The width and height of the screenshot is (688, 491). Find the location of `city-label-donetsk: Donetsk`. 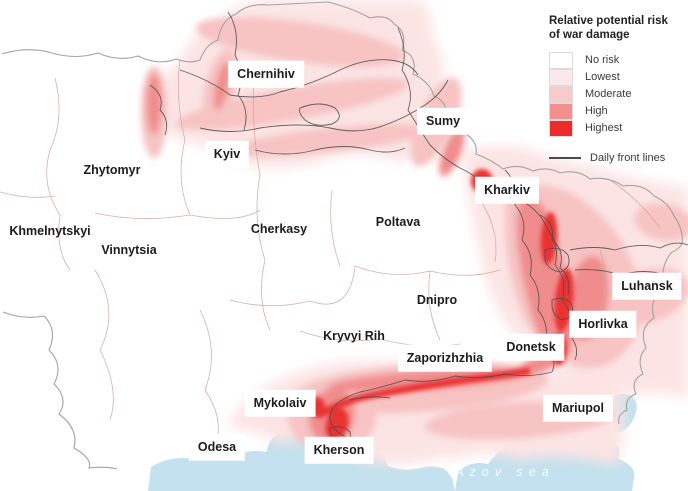

city-label-donetsk: Donetsk is located at coordinates (531, 347).